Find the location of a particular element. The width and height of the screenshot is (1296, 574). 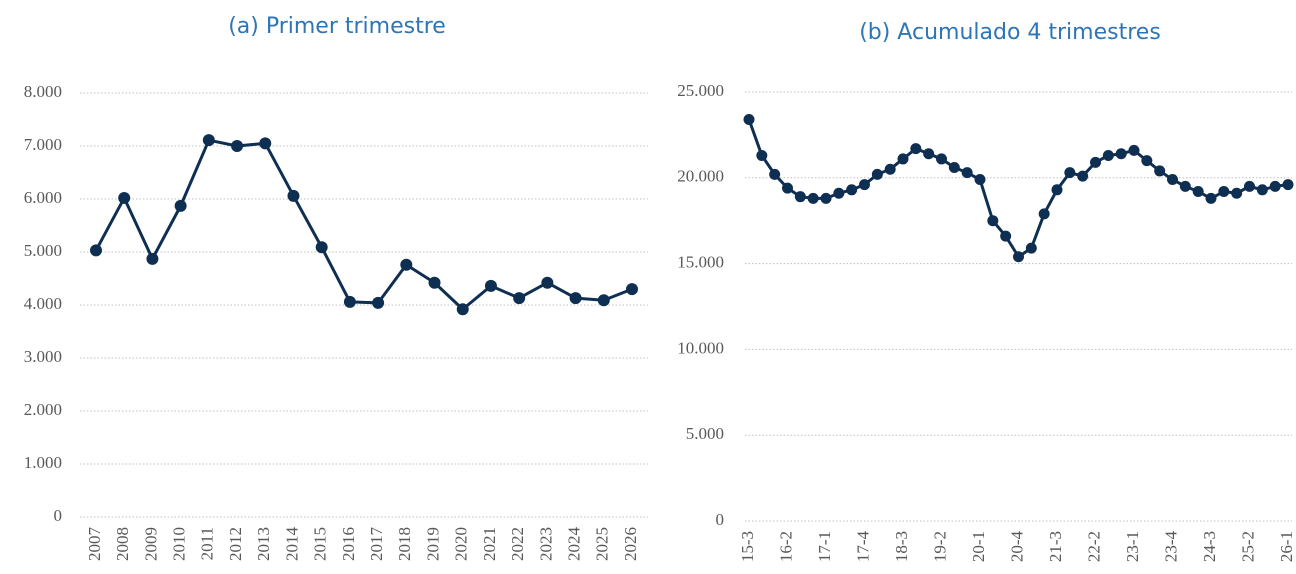

y-tick-label: 20.000 is located at coordinates (700, 176).